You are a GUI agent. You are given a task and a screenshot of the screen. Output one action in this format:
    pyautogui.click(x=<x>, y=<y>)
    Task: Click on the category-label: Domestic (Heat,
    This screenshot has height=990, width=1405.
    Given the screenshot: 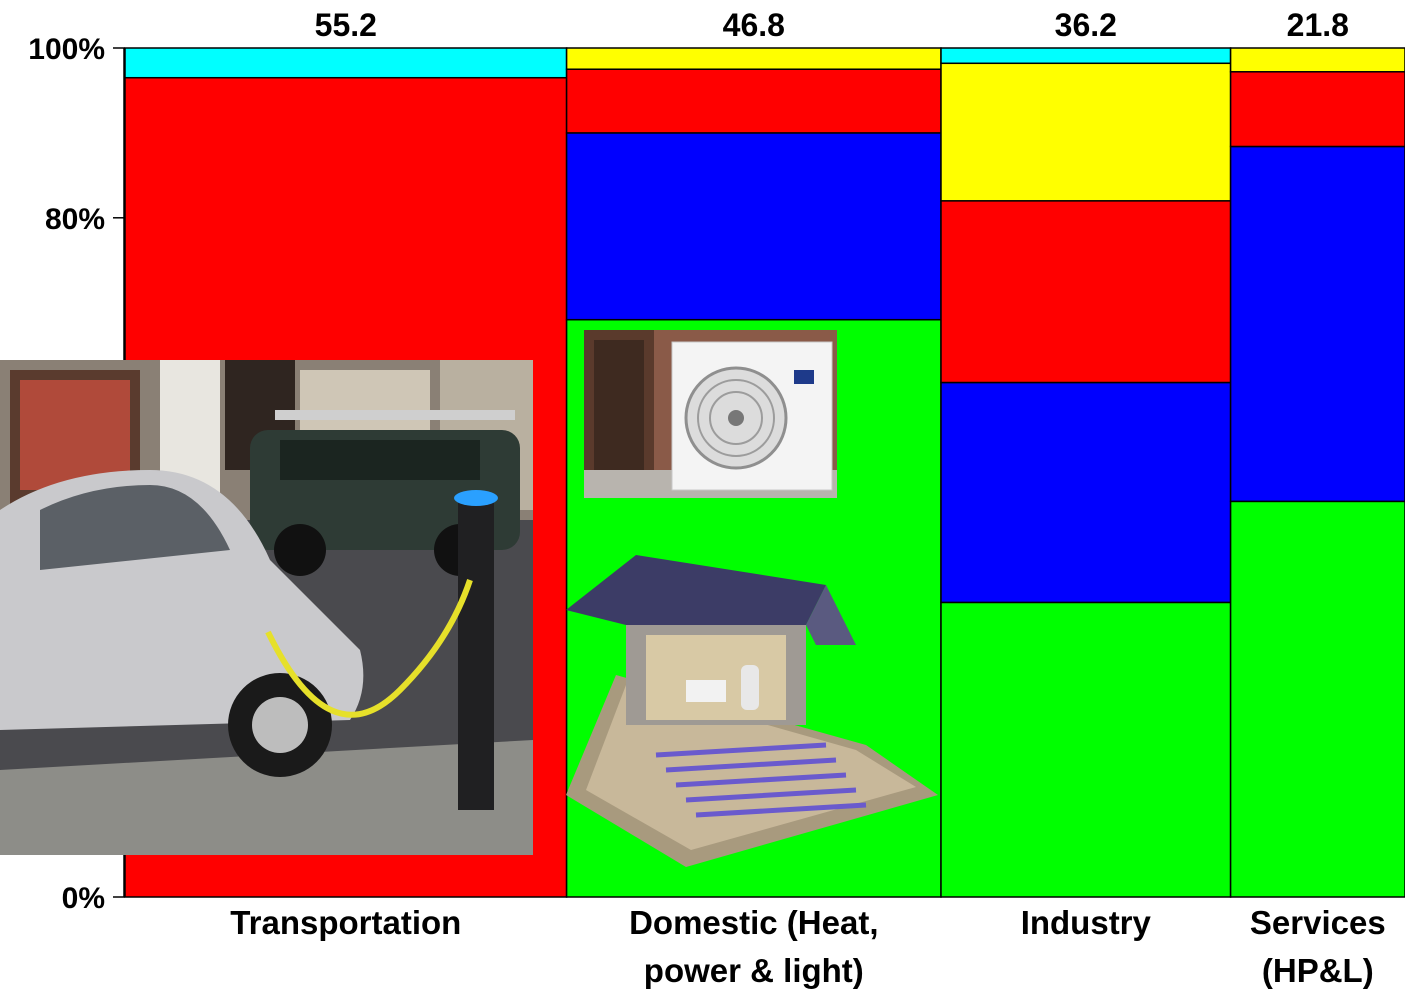 What is the action you would take?
    pyautogui.click(x=753, y=922)
    